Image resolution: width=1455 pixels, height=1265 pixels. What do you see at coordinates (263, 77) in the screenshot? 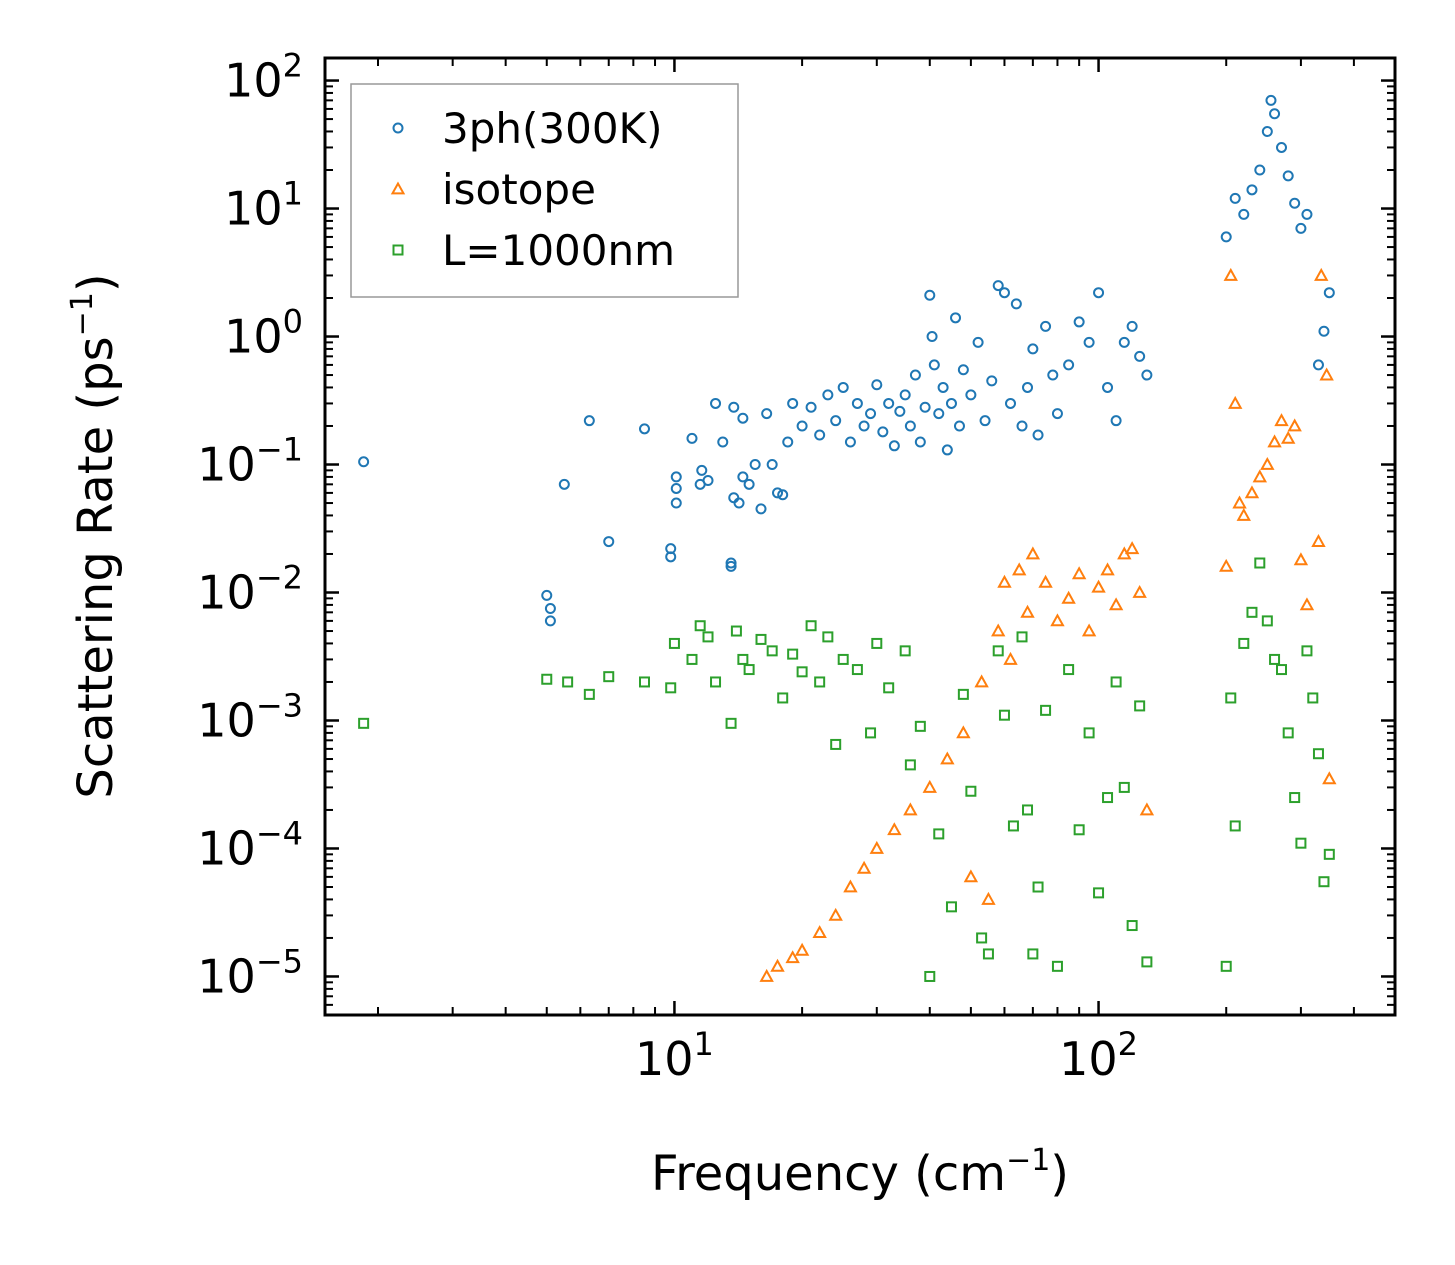
I see `y-tick-label: 10²` at bounding box center [263, 77].